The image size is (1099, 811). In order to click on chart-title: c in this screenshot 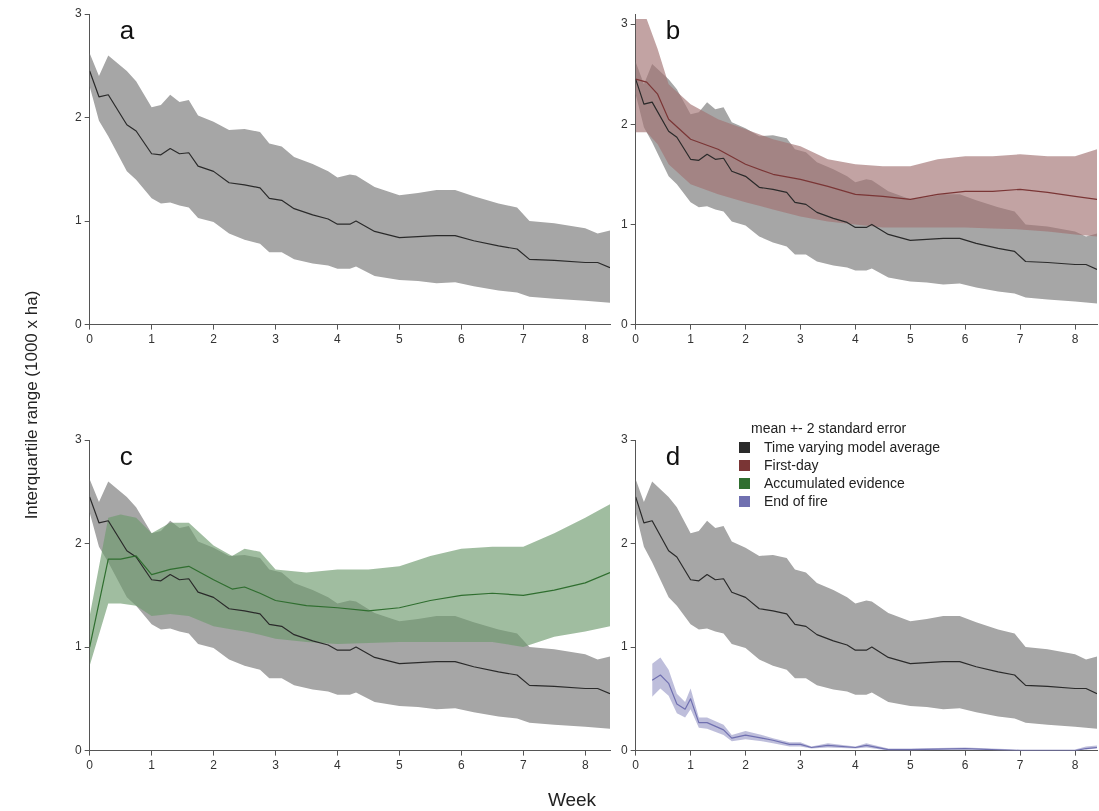, I will do `click(126, 456)`.